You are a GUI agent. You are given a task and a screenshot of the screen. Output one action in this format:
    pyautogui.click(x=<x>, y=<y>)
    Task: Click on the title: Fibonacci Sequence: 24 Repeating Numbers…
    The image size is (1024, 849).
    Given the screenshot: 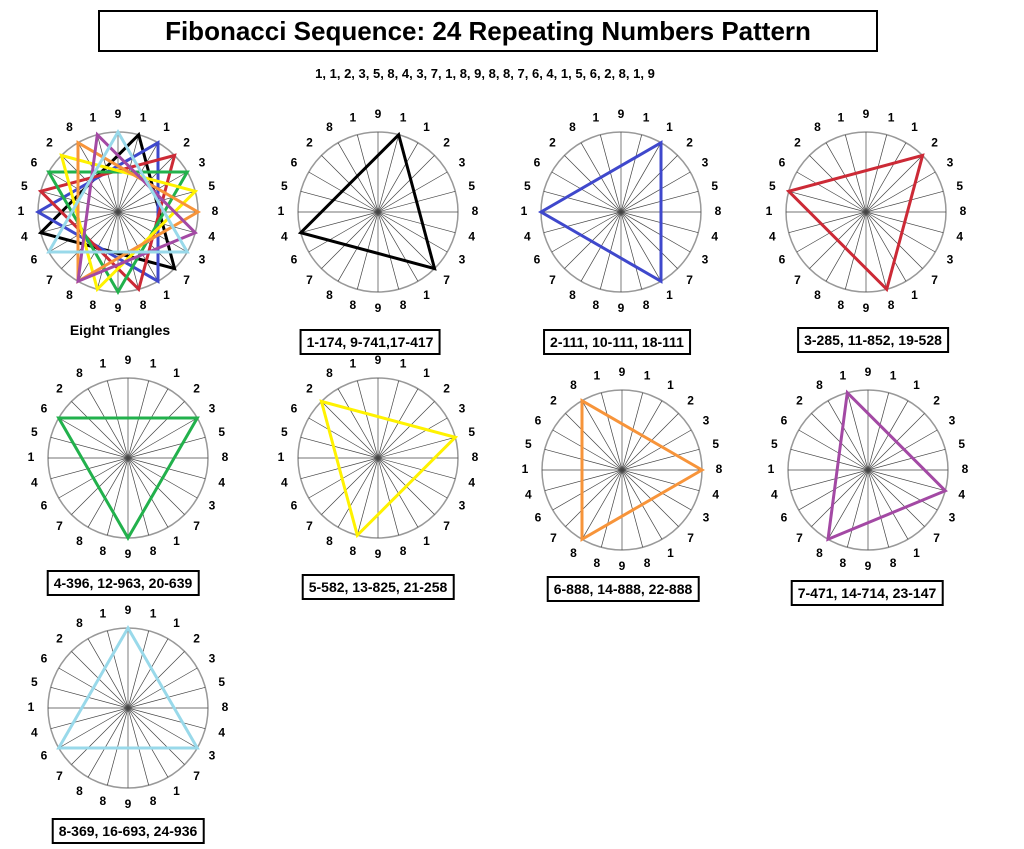 What is the action you would take?
    pyautogui.click(x=488, y=31)
    